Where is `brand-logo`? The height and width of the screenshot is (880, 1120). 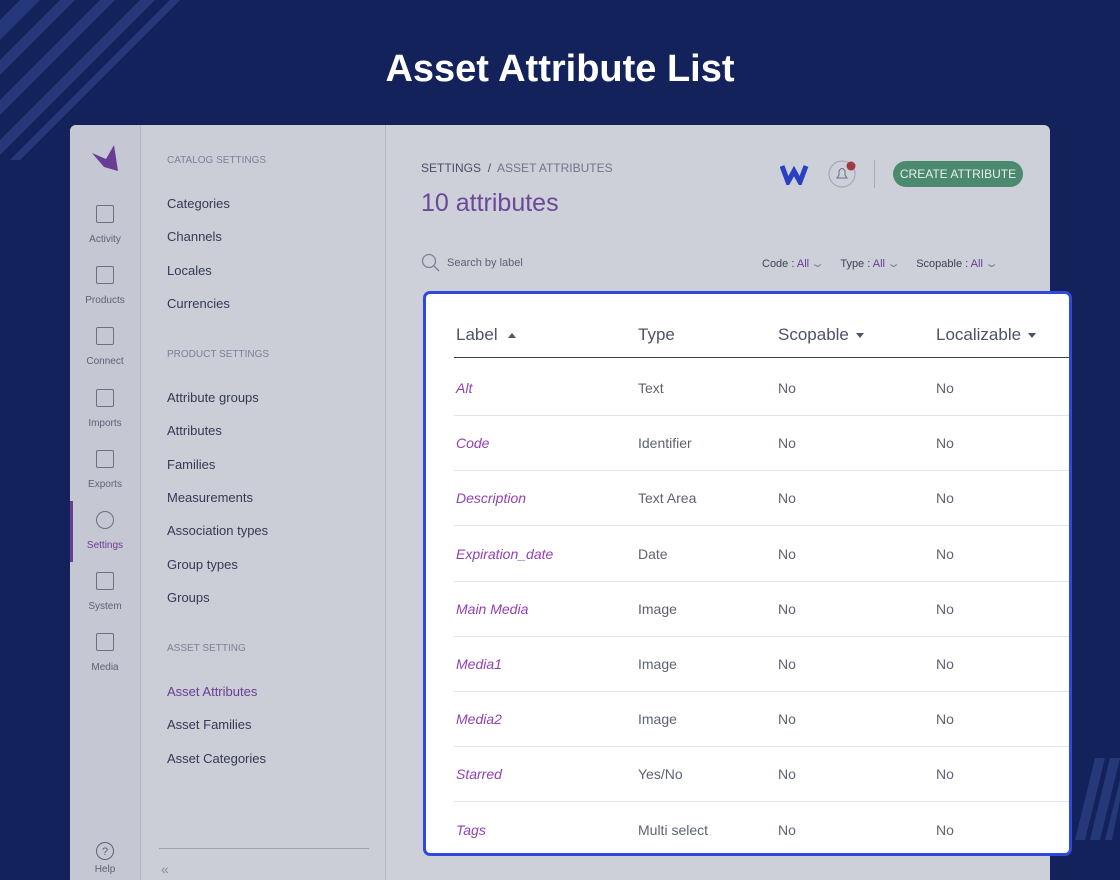 brand-logo is located at coordinates (794, 175).